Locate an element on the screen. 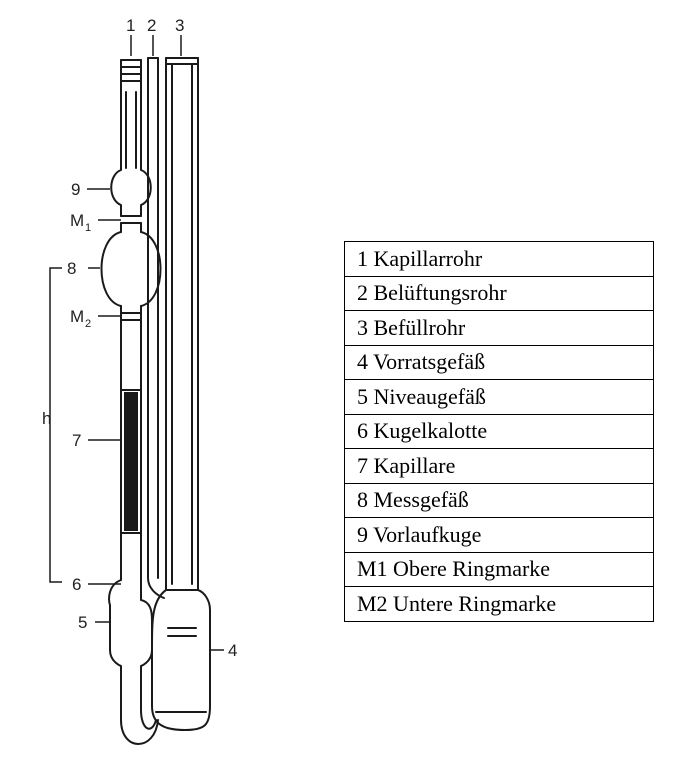 This screenshot has width=679, height=773. legend-item: M2 Untere Ringmarke is located at coordinates (499, 604).